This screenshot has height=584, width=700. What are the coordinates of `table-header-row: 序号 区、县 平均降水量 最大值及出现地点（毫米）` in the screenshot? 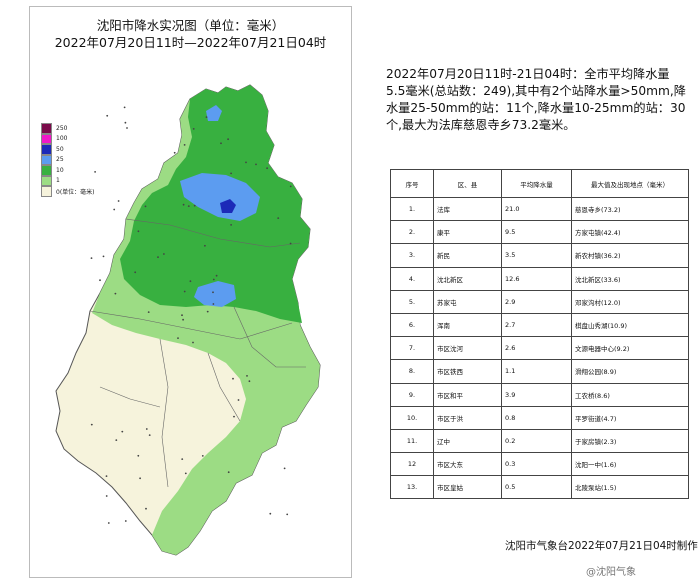 It's located at (539, 183).